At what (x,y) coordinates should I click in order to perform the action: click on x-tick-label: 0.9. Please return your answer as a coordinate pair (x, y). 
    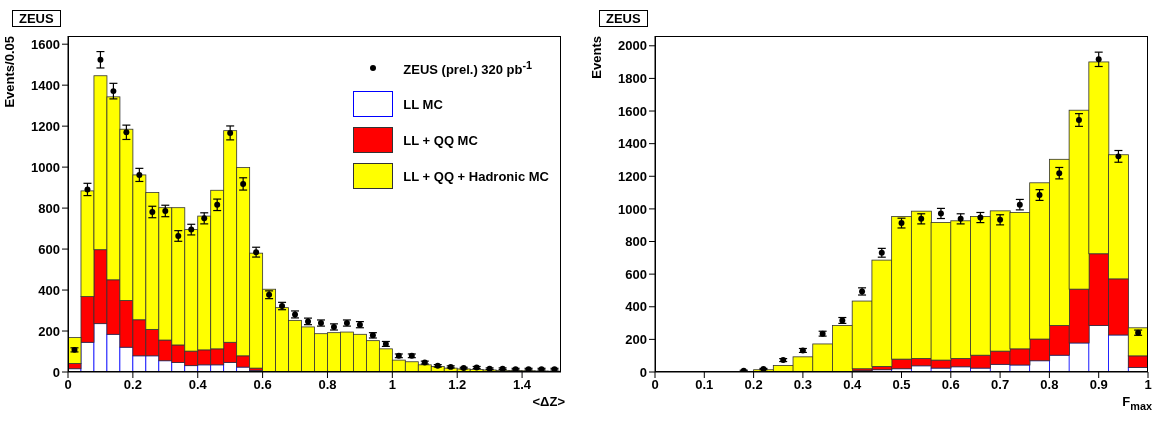
    Looking at the image, I should click on (1098, 385).